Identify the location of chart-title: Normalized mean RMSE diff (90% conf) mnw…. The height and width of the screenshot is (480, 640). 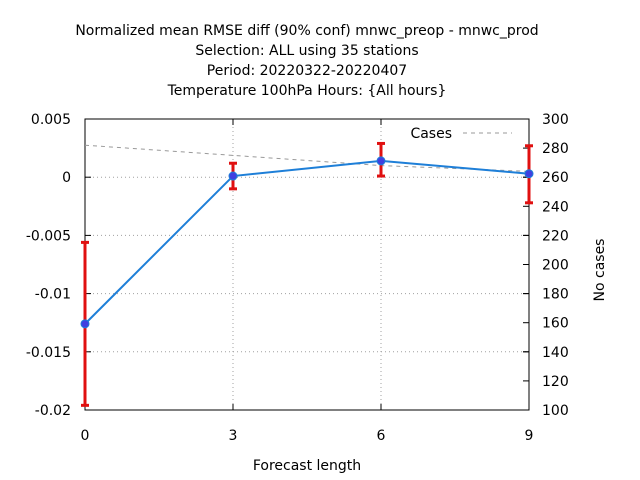
(306, 61).